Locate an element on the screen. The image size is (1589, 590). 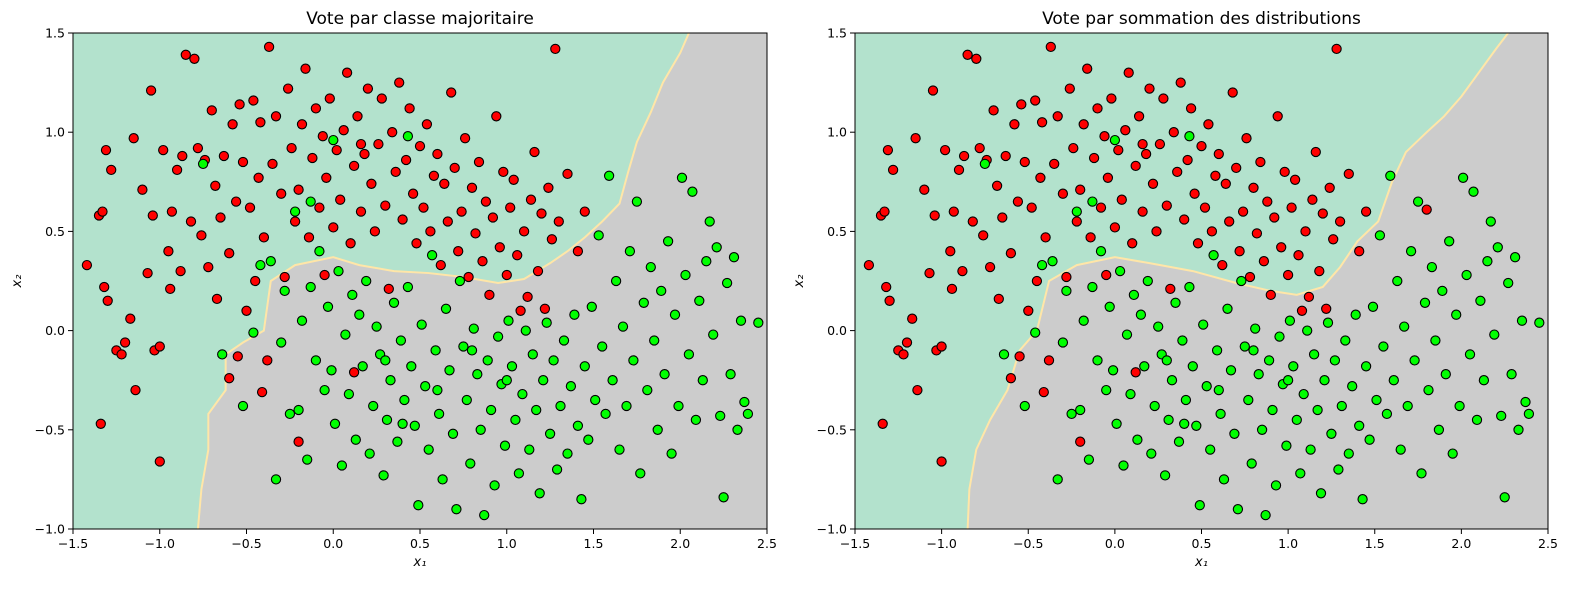
chart-1-y-tick-label-4: 1.0 is located at coordinates (837, 132).